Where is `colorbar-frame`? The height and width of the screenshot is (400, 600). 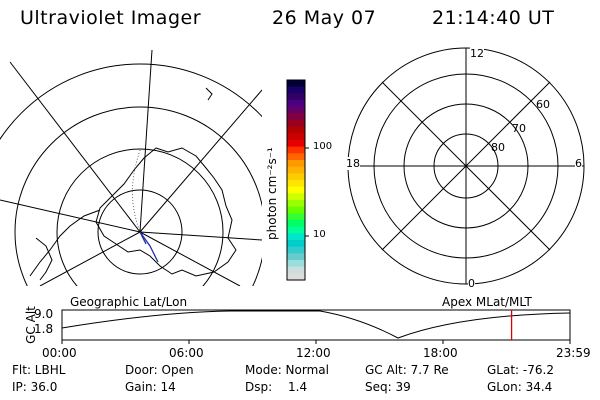 colorbar-frame is located at coordinates (296, 180).